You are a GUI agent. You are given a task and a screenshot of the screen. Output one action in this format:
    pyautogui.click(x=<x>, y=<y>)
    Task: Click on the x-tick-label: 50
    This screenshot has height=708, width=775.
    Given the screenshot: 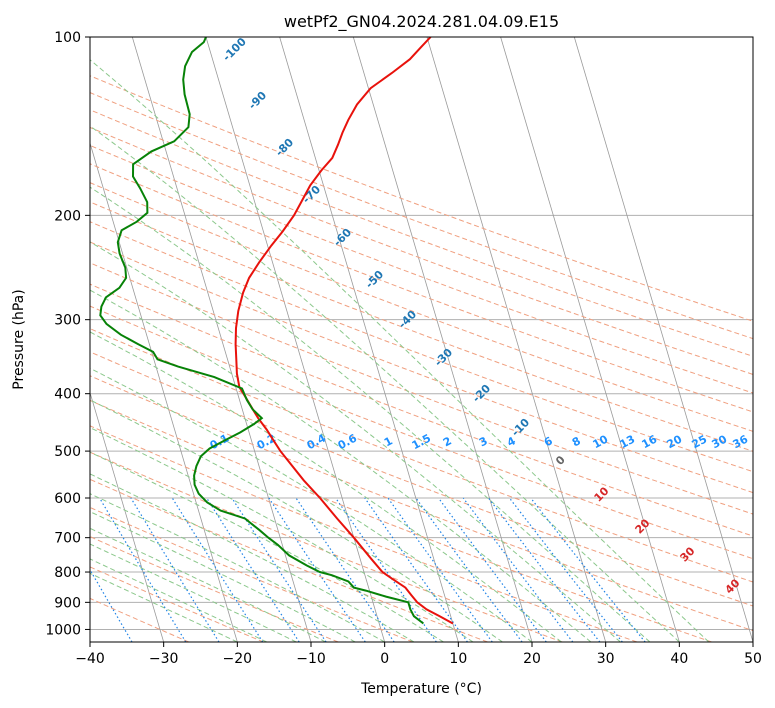 What is the action you would take?
    pyautogui.click(x=753, y=659)
    